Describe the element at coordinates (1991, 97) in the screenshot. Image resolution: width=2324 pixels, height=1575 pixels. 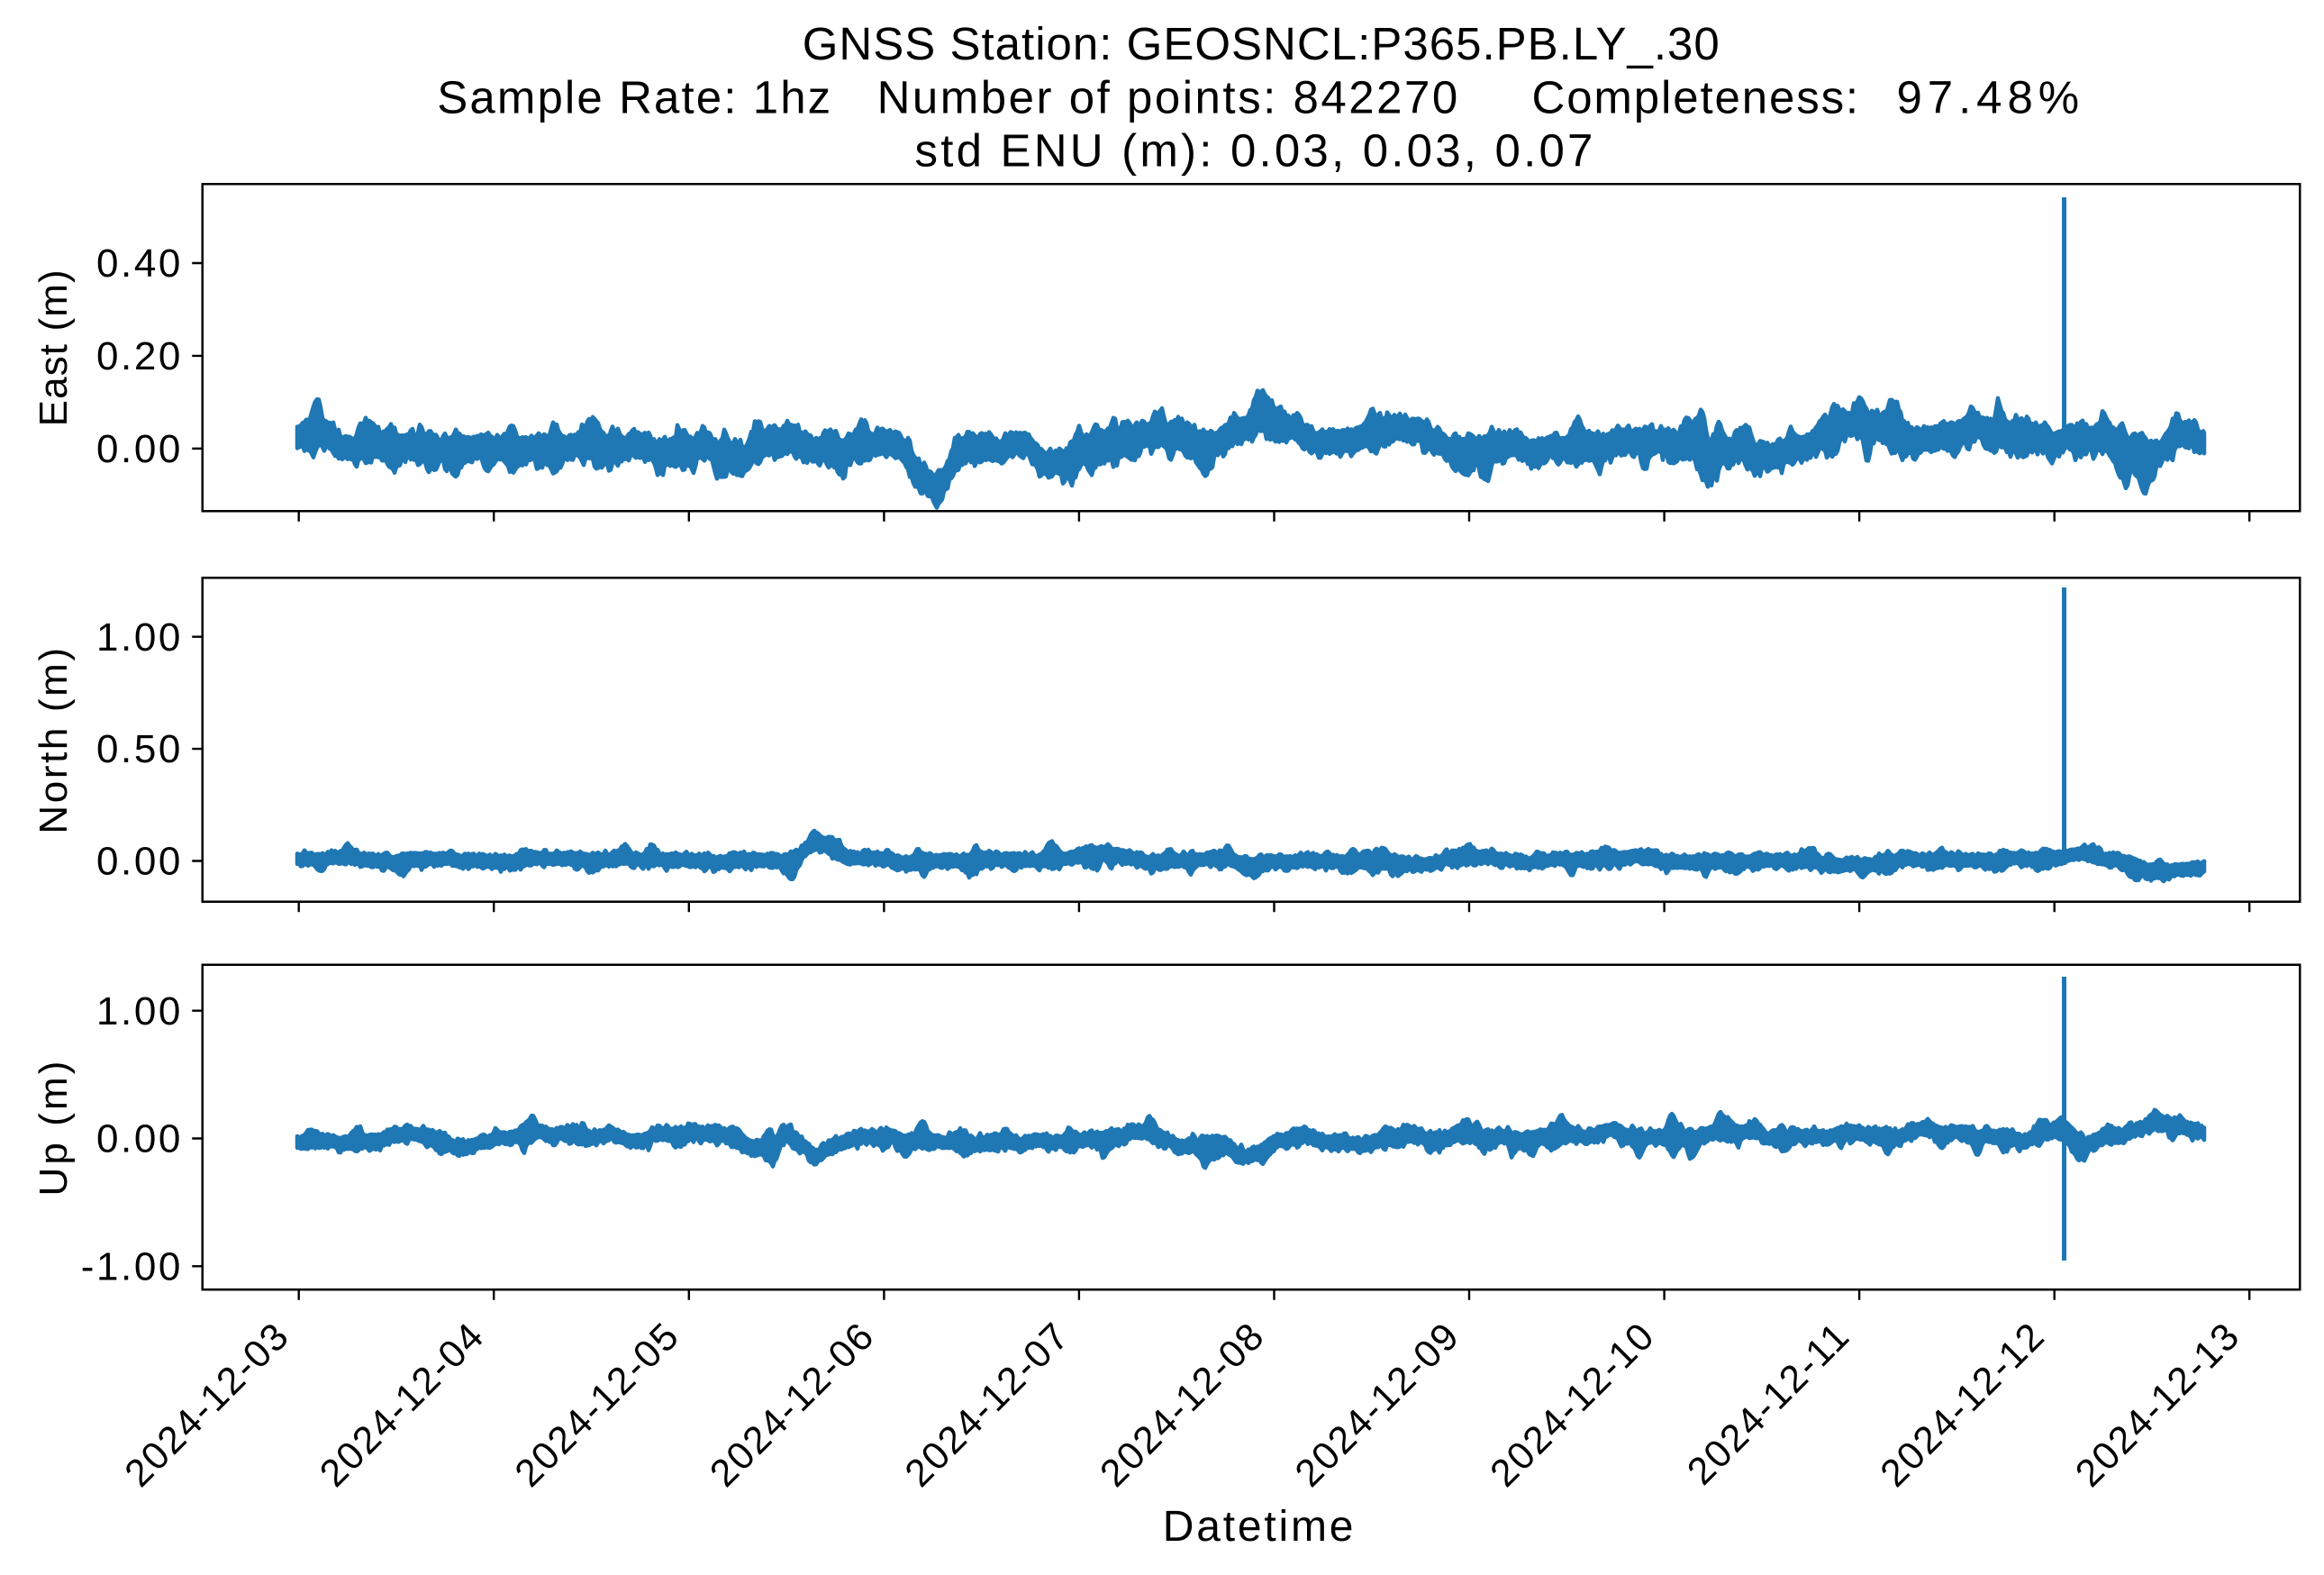
I see `svg-text: 97.48%` at that location.